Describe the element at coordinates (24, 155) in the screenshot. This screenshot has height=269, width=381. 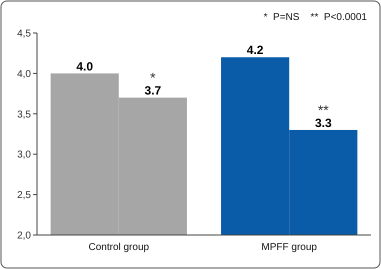
I see `y-tick-label: 3,0` at that location.